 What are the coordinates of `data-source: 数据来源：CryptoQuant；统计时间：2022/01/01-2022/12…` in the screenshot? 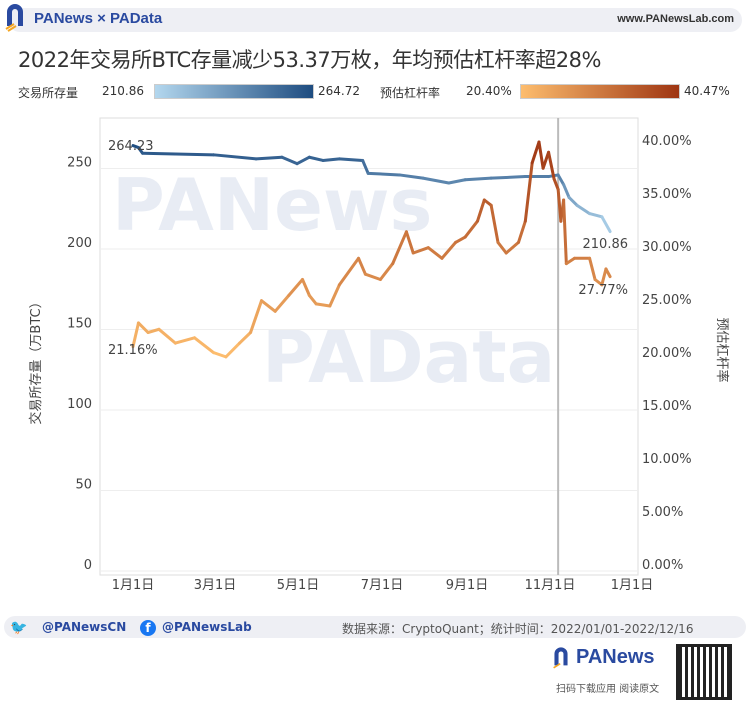 It's located at (518, 629).